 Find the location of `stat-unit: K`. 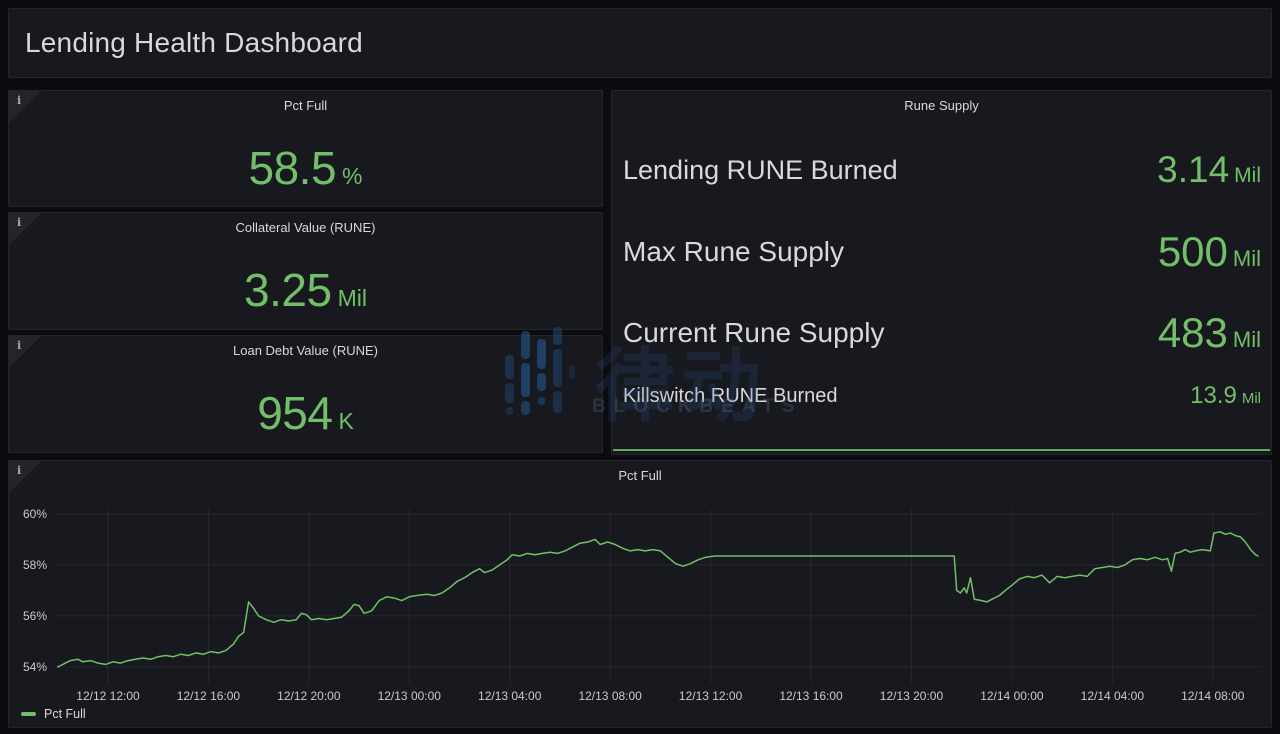

stat-unit: K is located at coordinates (346, 421).